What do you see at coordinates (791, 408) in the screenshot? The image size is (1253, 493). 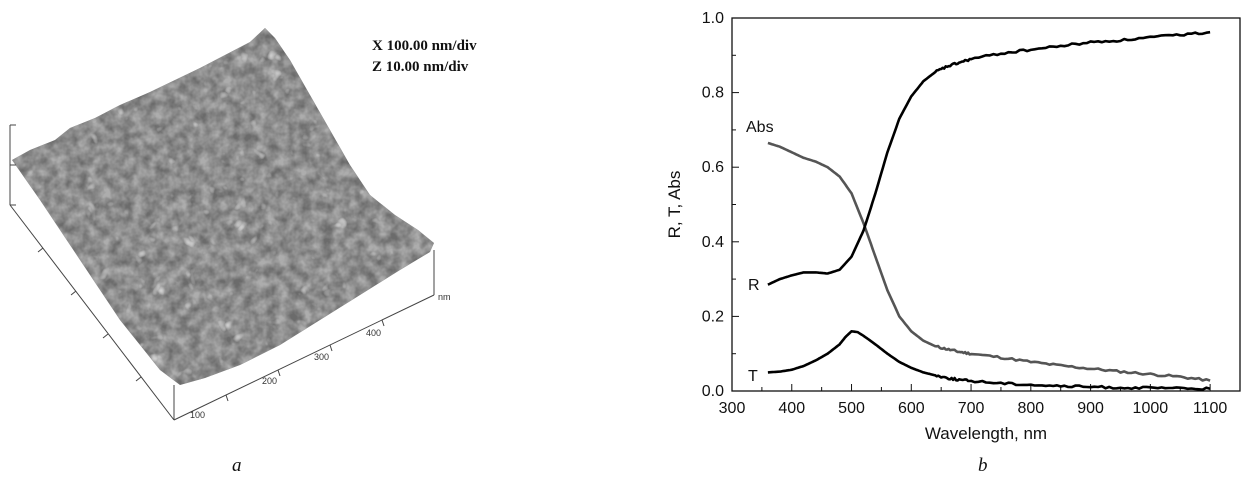 I see `x-tick-label: 400` at bounding box center [791, 408].